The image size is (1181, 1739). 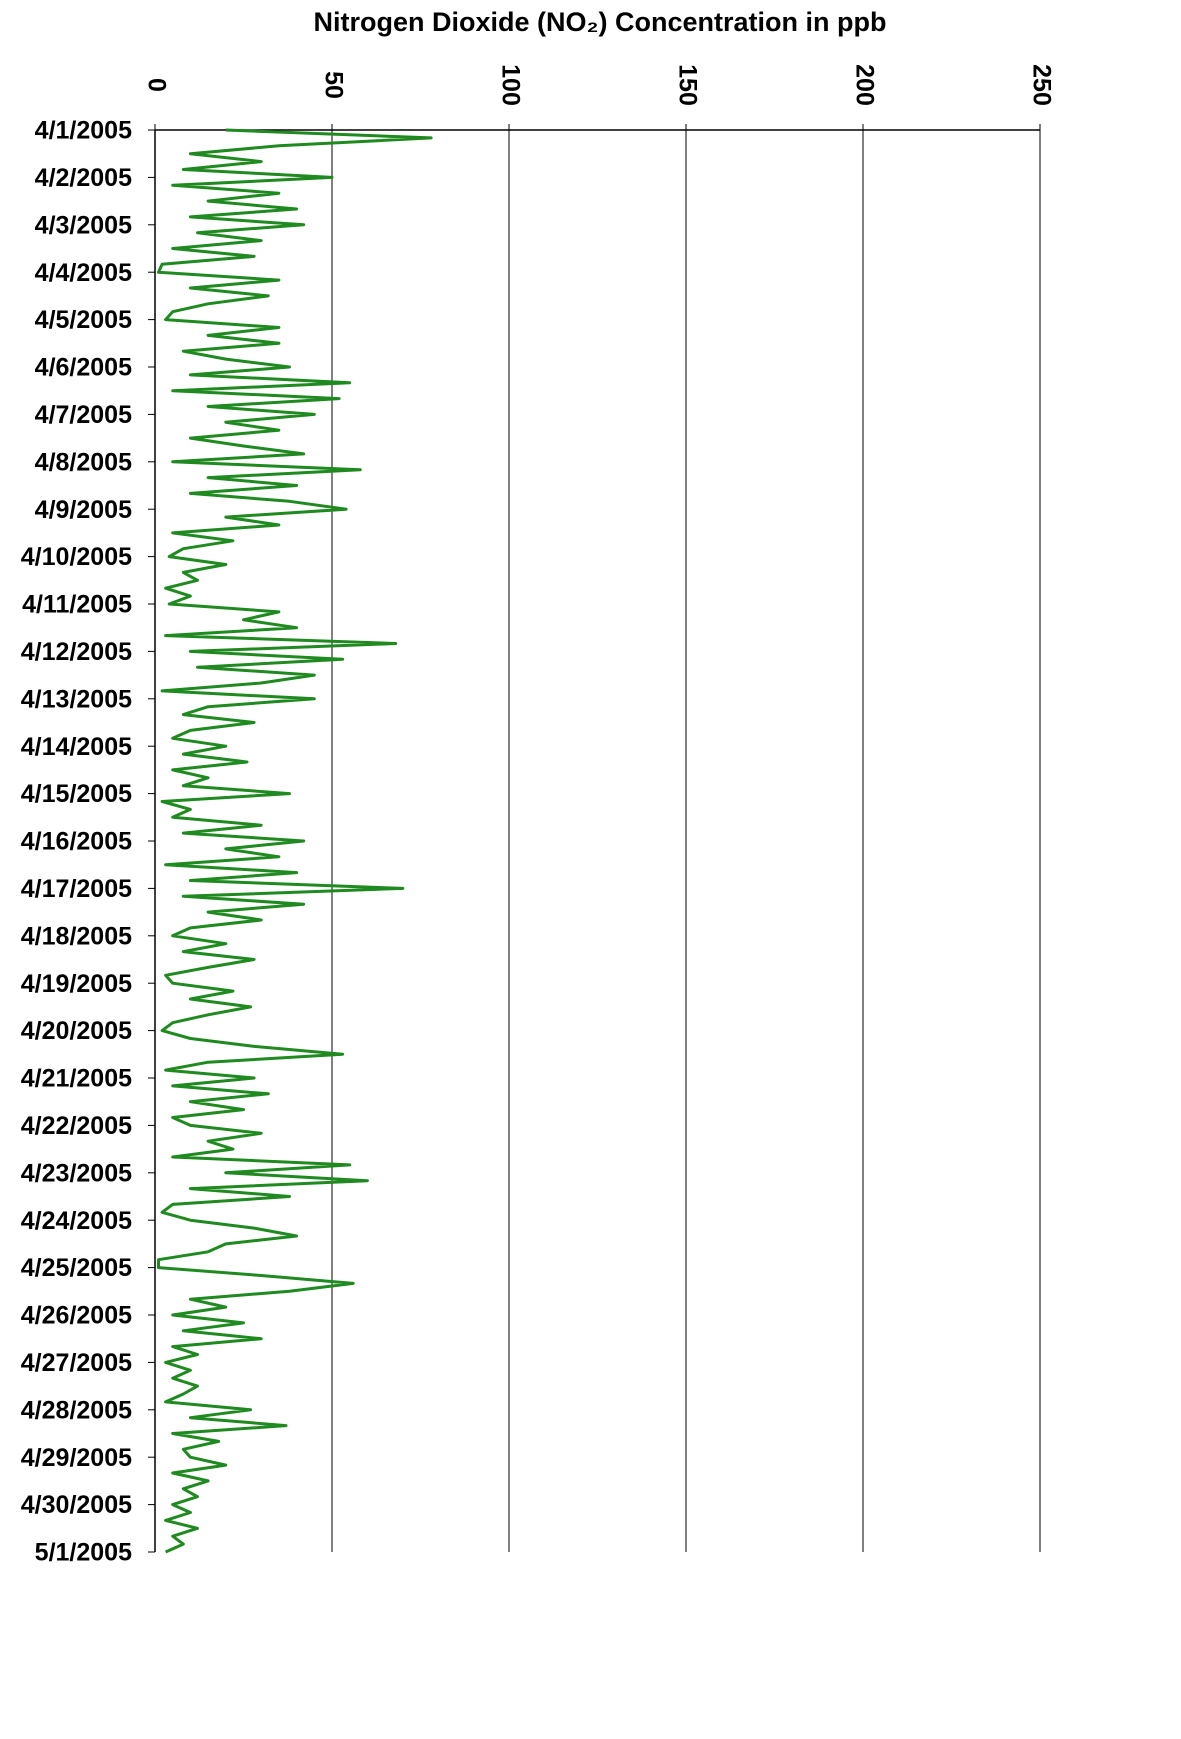 What do you see at coordinates (77, 605) in the screenshot?
I see `y-tick-label: 4/11/2005` at bounding box center [77, 605].